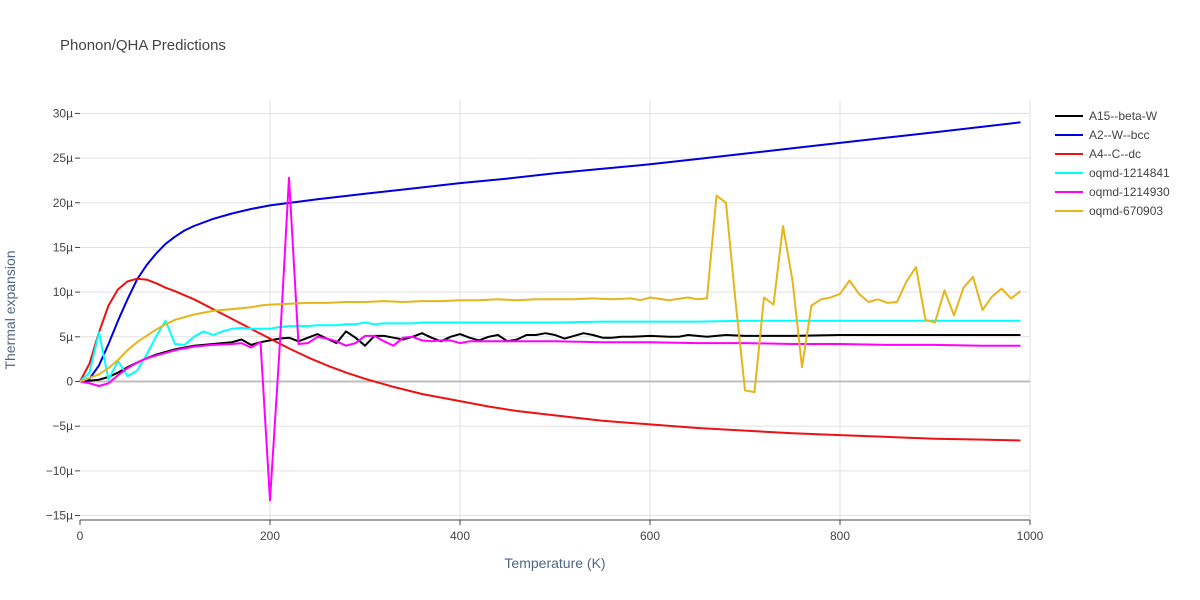 The image size is (1200, 600). Describe the element at coordinates (143, 45) in the screenshot. I see `chart-title: Phonon/QHA Predictions` at that location.